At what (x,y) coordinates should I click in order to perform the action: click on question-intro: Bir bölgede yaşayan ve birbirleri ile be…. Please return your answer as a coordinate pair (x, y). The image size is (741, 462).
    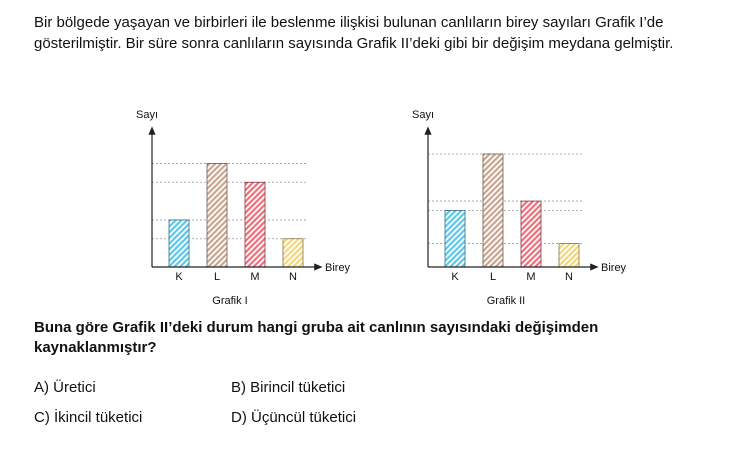
    Looking at the image, I should click on (354, 33).